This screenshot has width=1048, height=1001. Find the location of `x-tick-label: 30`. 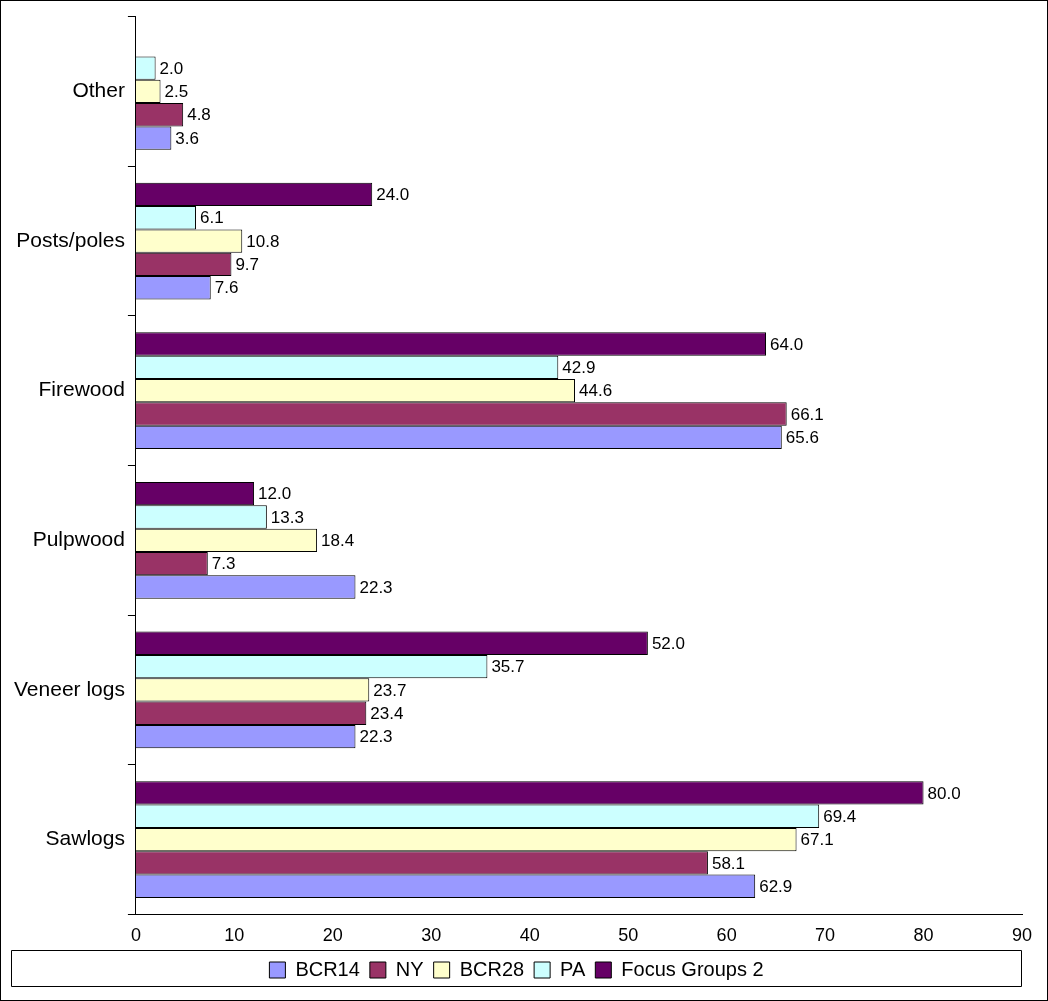

x-tick-label: 30 is located at coordinates (431, 935).